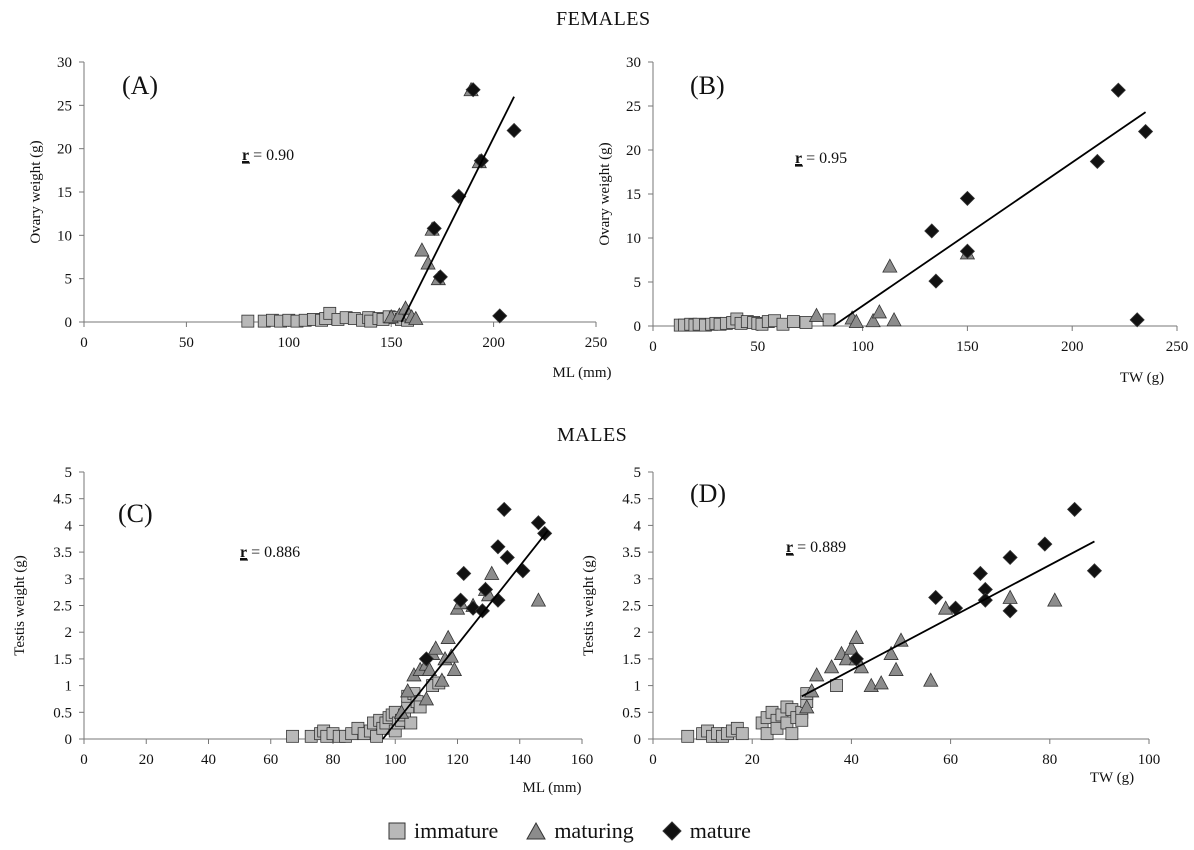 The image size is (1194, 850). What do you see at coordinates (633, 63) in the screenshot?
I see `panel-1-y-tick-label: 30` at bounding box center [633, 63].